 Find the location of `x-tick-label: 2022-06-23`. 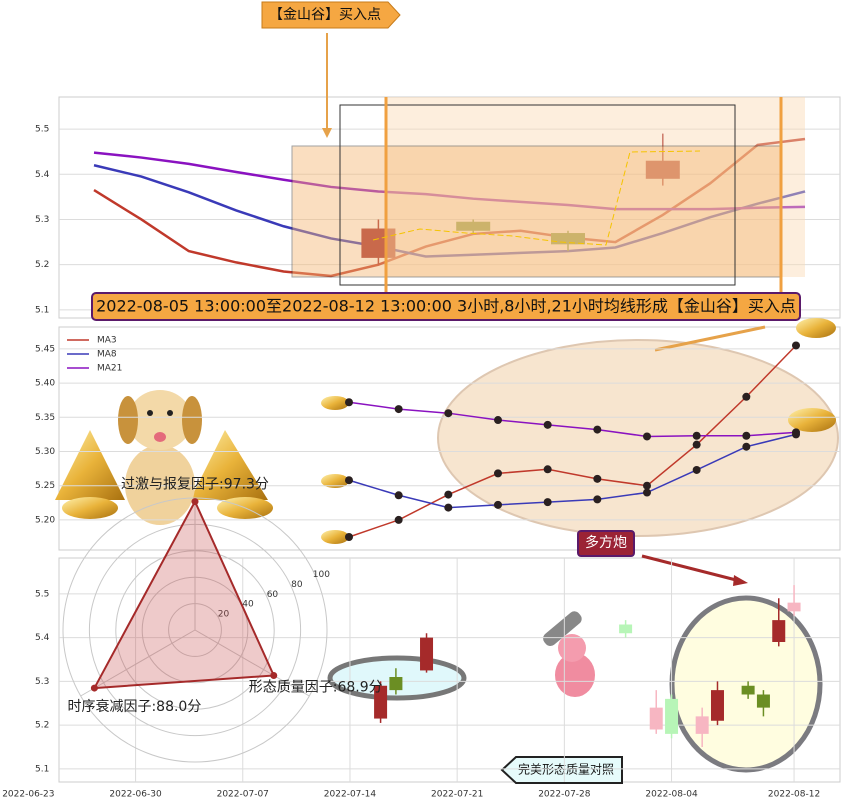

x-tick-label: 2022-06-23 is located at coordinates (28, 795).